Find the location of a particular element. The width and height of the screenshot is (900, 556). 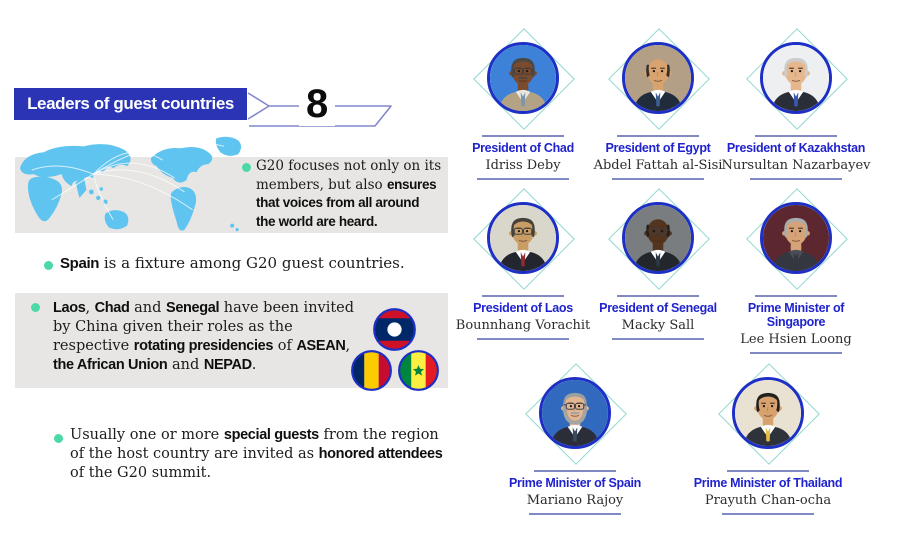

leader-card-spain: Prime Minister of Spain Mariano Rajoy is located at coordinates (575, 438).